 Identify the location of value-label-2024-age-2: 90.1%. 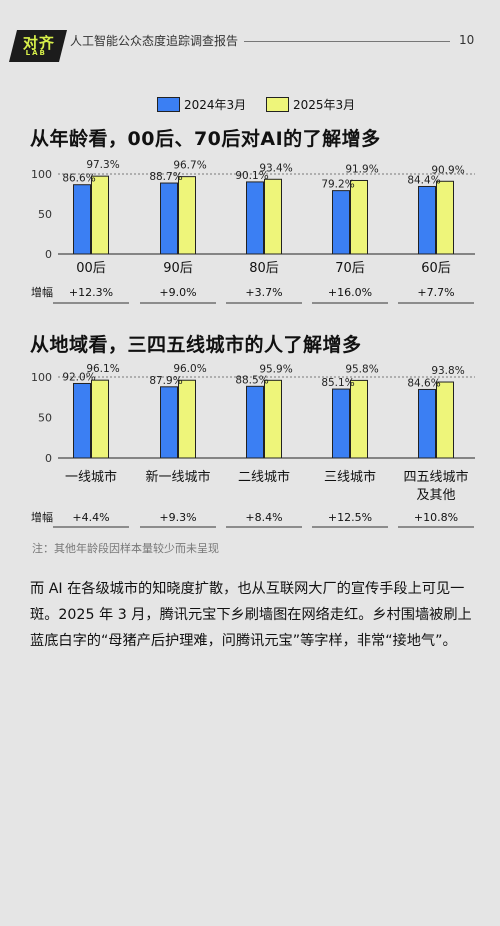
(251, 176).